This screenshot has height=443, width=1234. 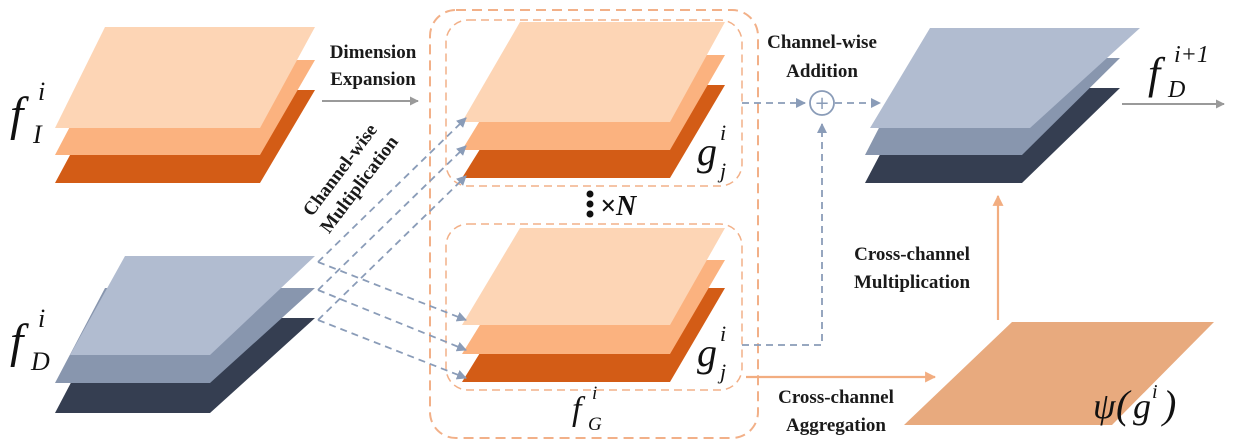 I want to click on math-gj-bottom: g i j, so click(x=711, y=352).